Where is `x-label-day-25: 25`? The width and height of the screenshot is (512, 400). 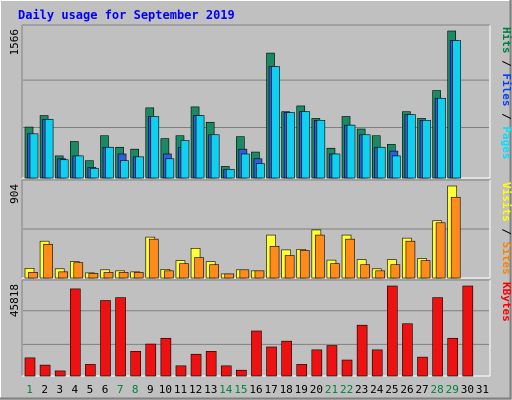 x-label-day-25: 25 is located at coordinates (391, 389).